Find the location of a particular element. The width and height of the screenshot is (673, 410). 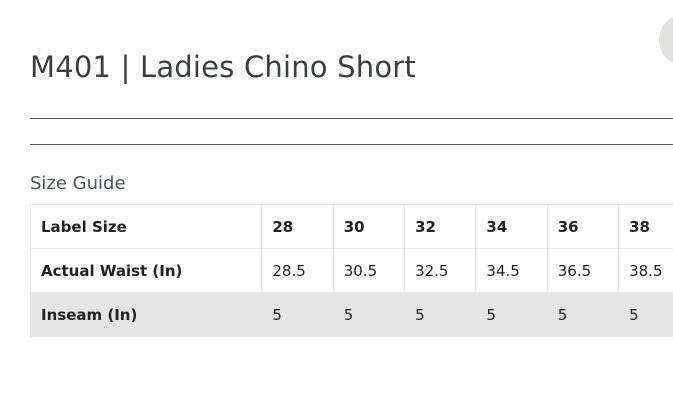

table-cell: 30.5 is located at coordinates (368, 270).